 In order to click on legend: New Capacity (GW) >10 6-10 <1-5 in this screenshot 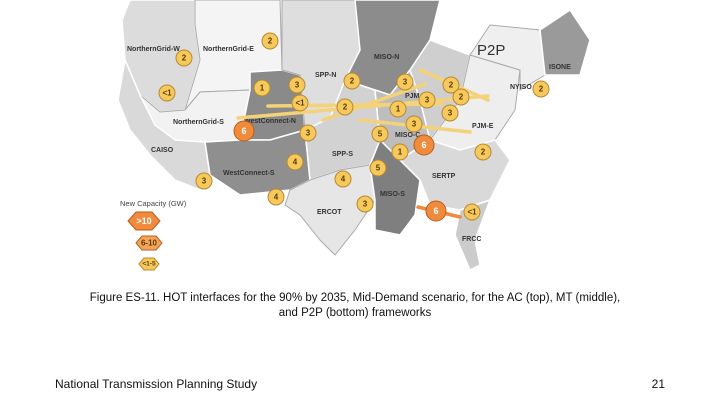, I will do `click(153, 235)`.